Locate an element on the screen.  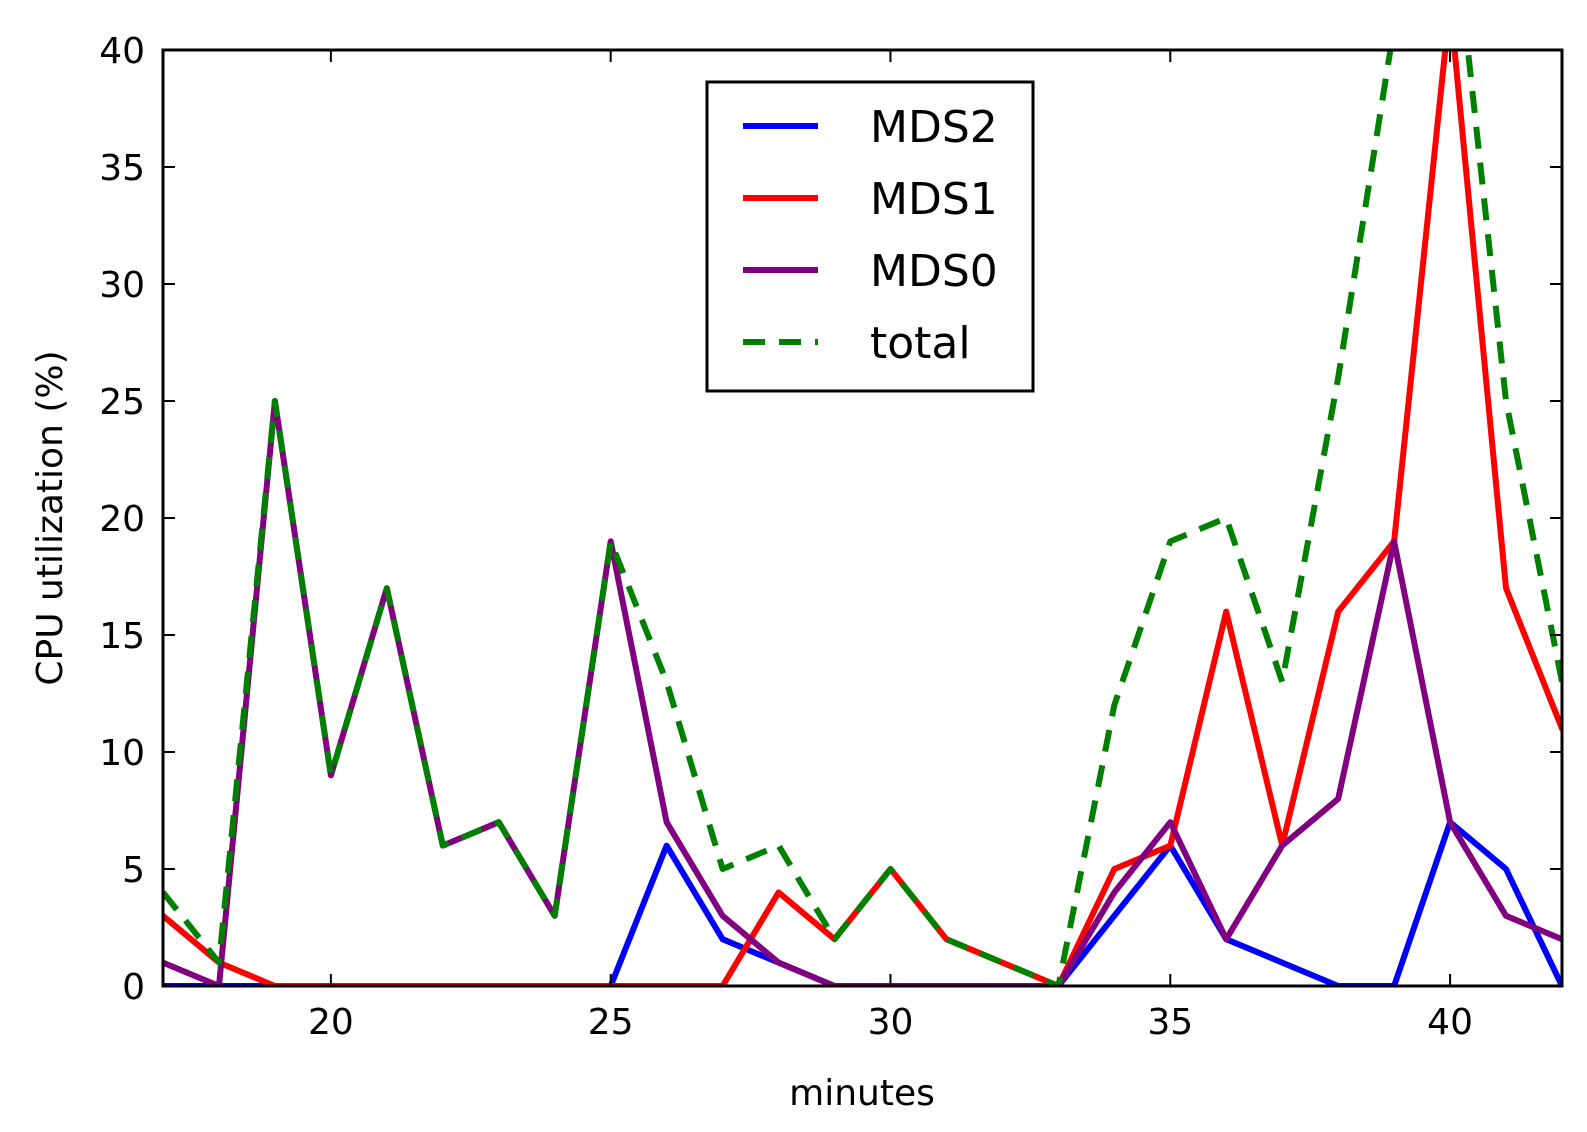
y-tick-label: 20 is located at coordinates (122, 519).